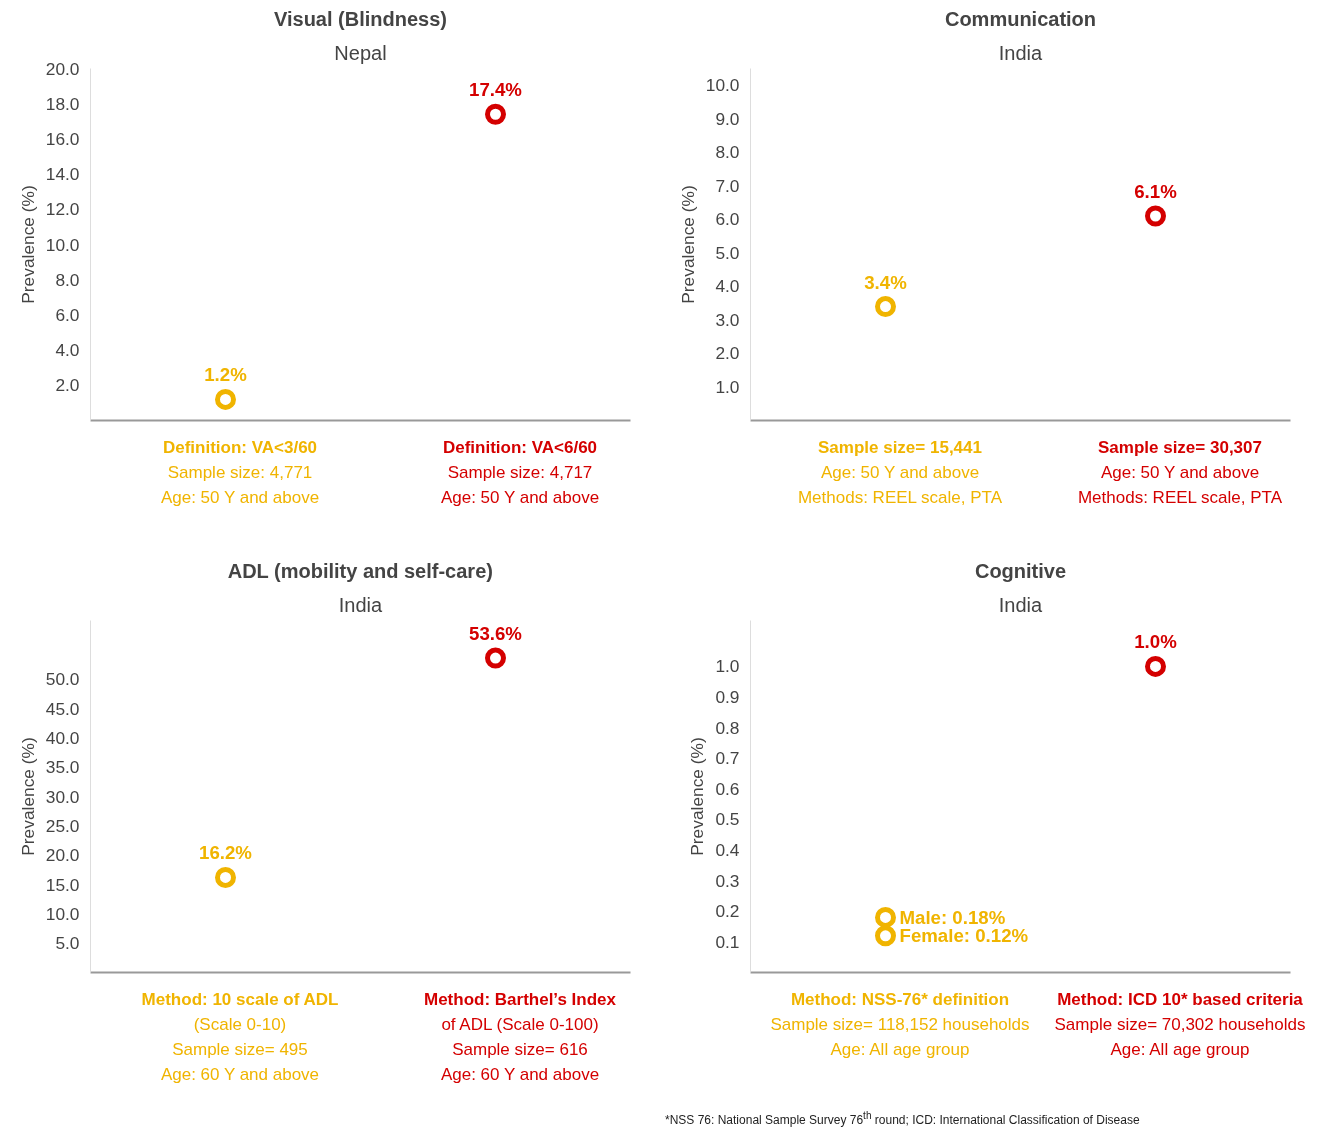  Describe the element at coordinates (62, 884) in the screenshot. I see `y-tick-label: 15.0` at that location.